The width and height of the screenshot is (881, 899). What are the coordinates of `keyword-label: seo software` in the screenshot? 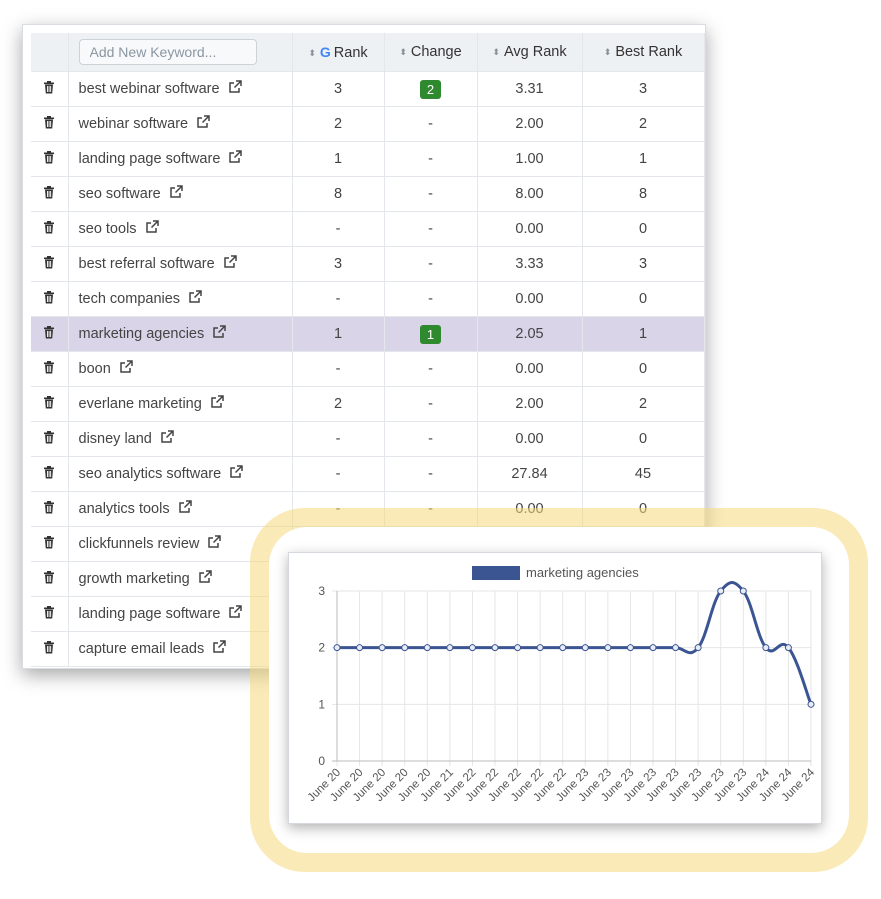 It's located at (119, 194).